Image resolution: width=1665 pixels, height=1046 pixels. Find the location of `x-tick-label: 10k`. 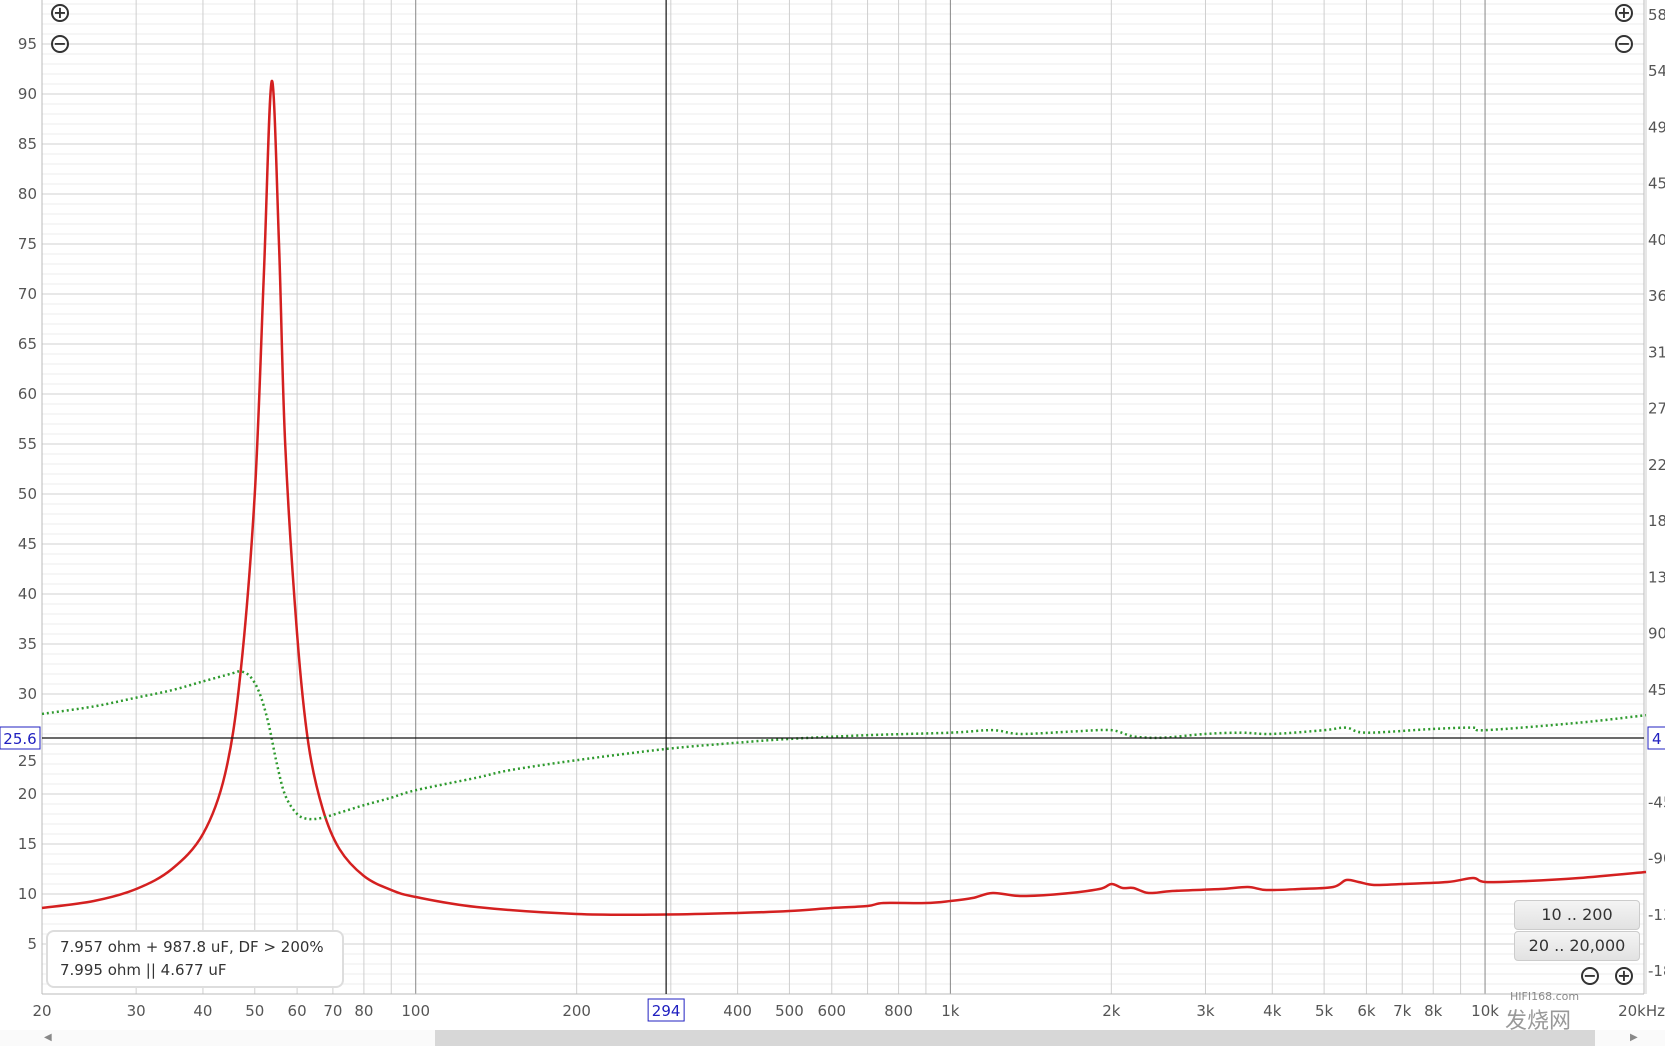

x-tick-label: 10k is located at coordinates (1485, 1011).